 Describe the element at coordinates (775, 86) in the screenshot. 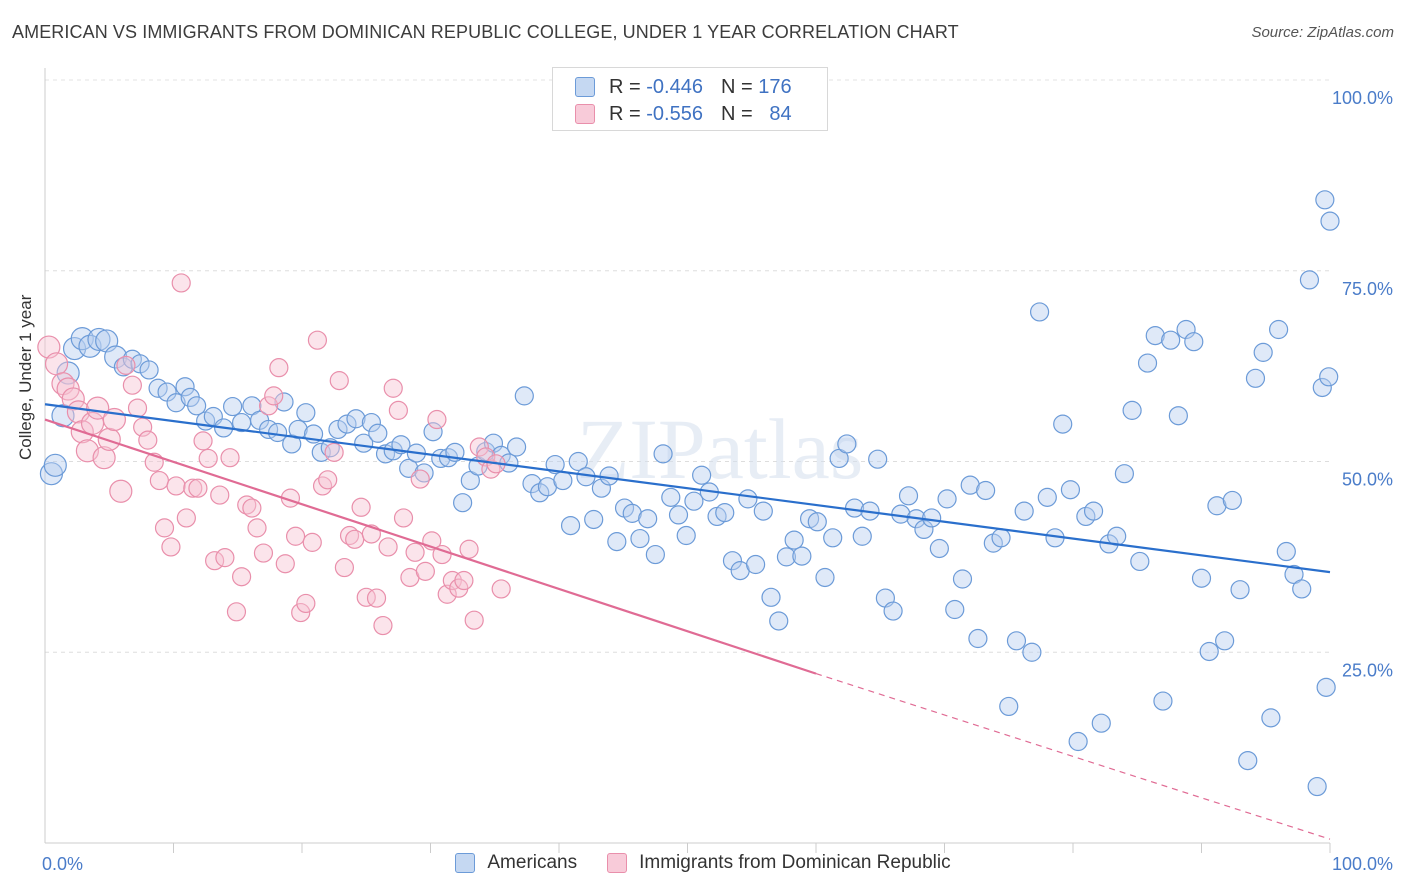

I see `n-value-americans: 176` at that location.